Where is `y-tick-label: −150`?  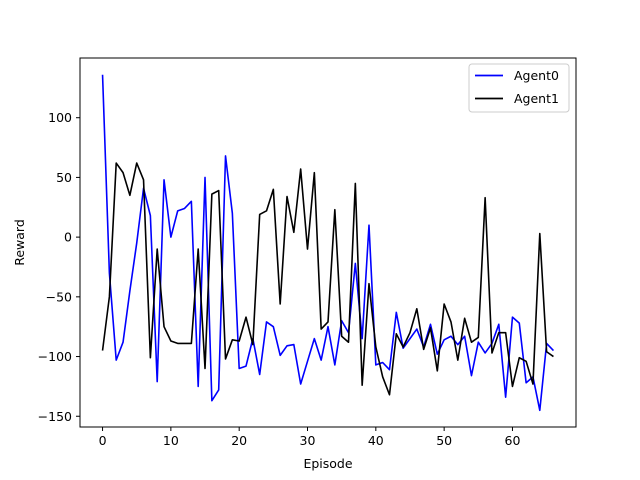 y-tick-label: −150 is located at coordinates (55, 416).